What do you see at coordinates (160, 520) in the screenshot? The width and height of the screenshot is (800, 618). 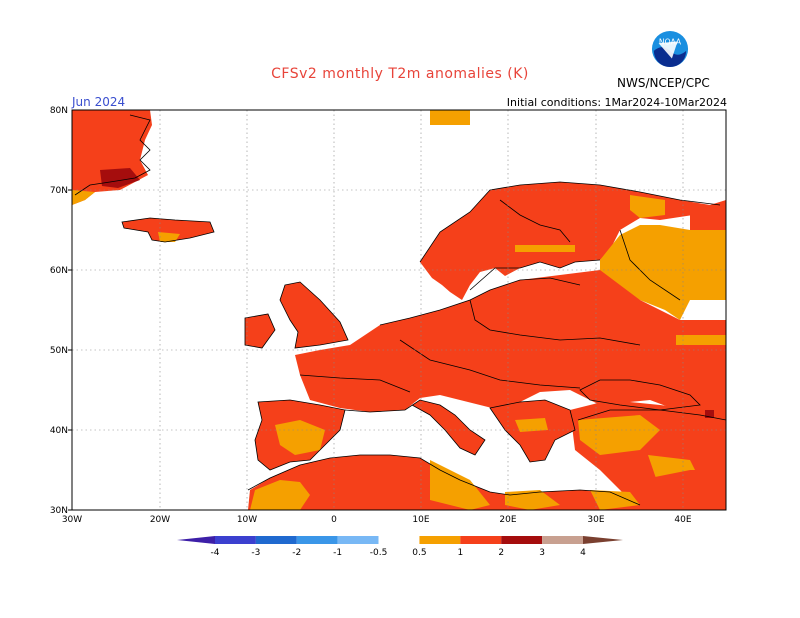 I see `lon-tick: 20W` at bounding box center [160, 520].